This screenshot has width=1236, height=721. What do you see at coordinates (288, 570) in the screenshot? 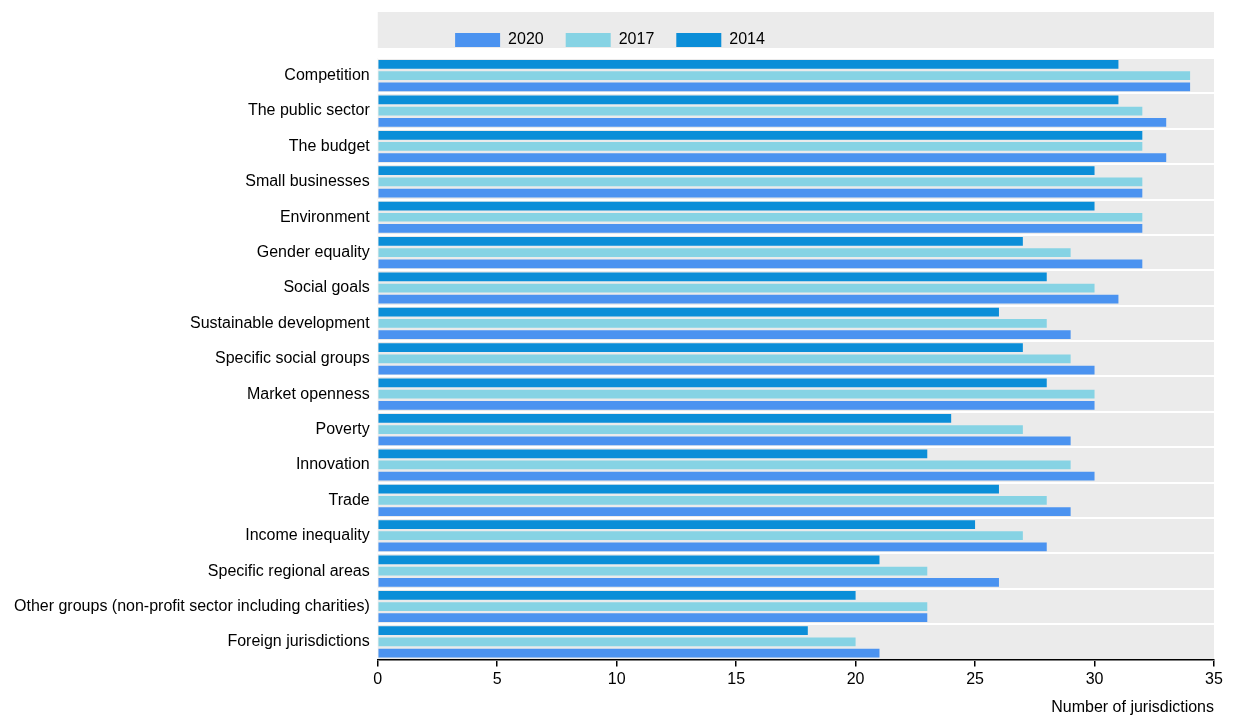
I see `y-tick-label: Specific regional areas` at bounding box center [288, 570].